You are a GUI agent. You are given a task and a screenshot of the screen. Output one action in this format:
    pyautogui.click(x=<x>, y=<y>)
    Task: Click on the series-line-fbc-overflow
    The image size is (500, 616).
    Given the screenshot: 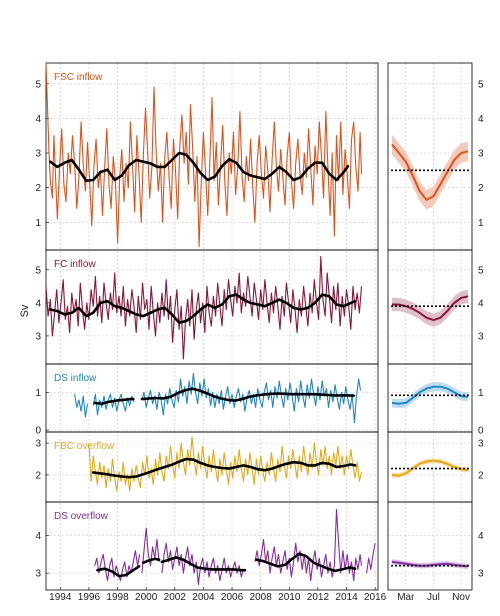 What is the action you would take?
    pyautogui.click(x=225, y=464)
    